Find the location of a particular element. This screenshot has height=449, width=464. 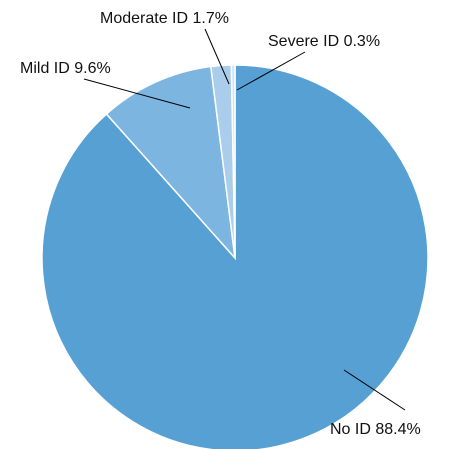

leader-line-severe-id is located at coordinates (271, 71).